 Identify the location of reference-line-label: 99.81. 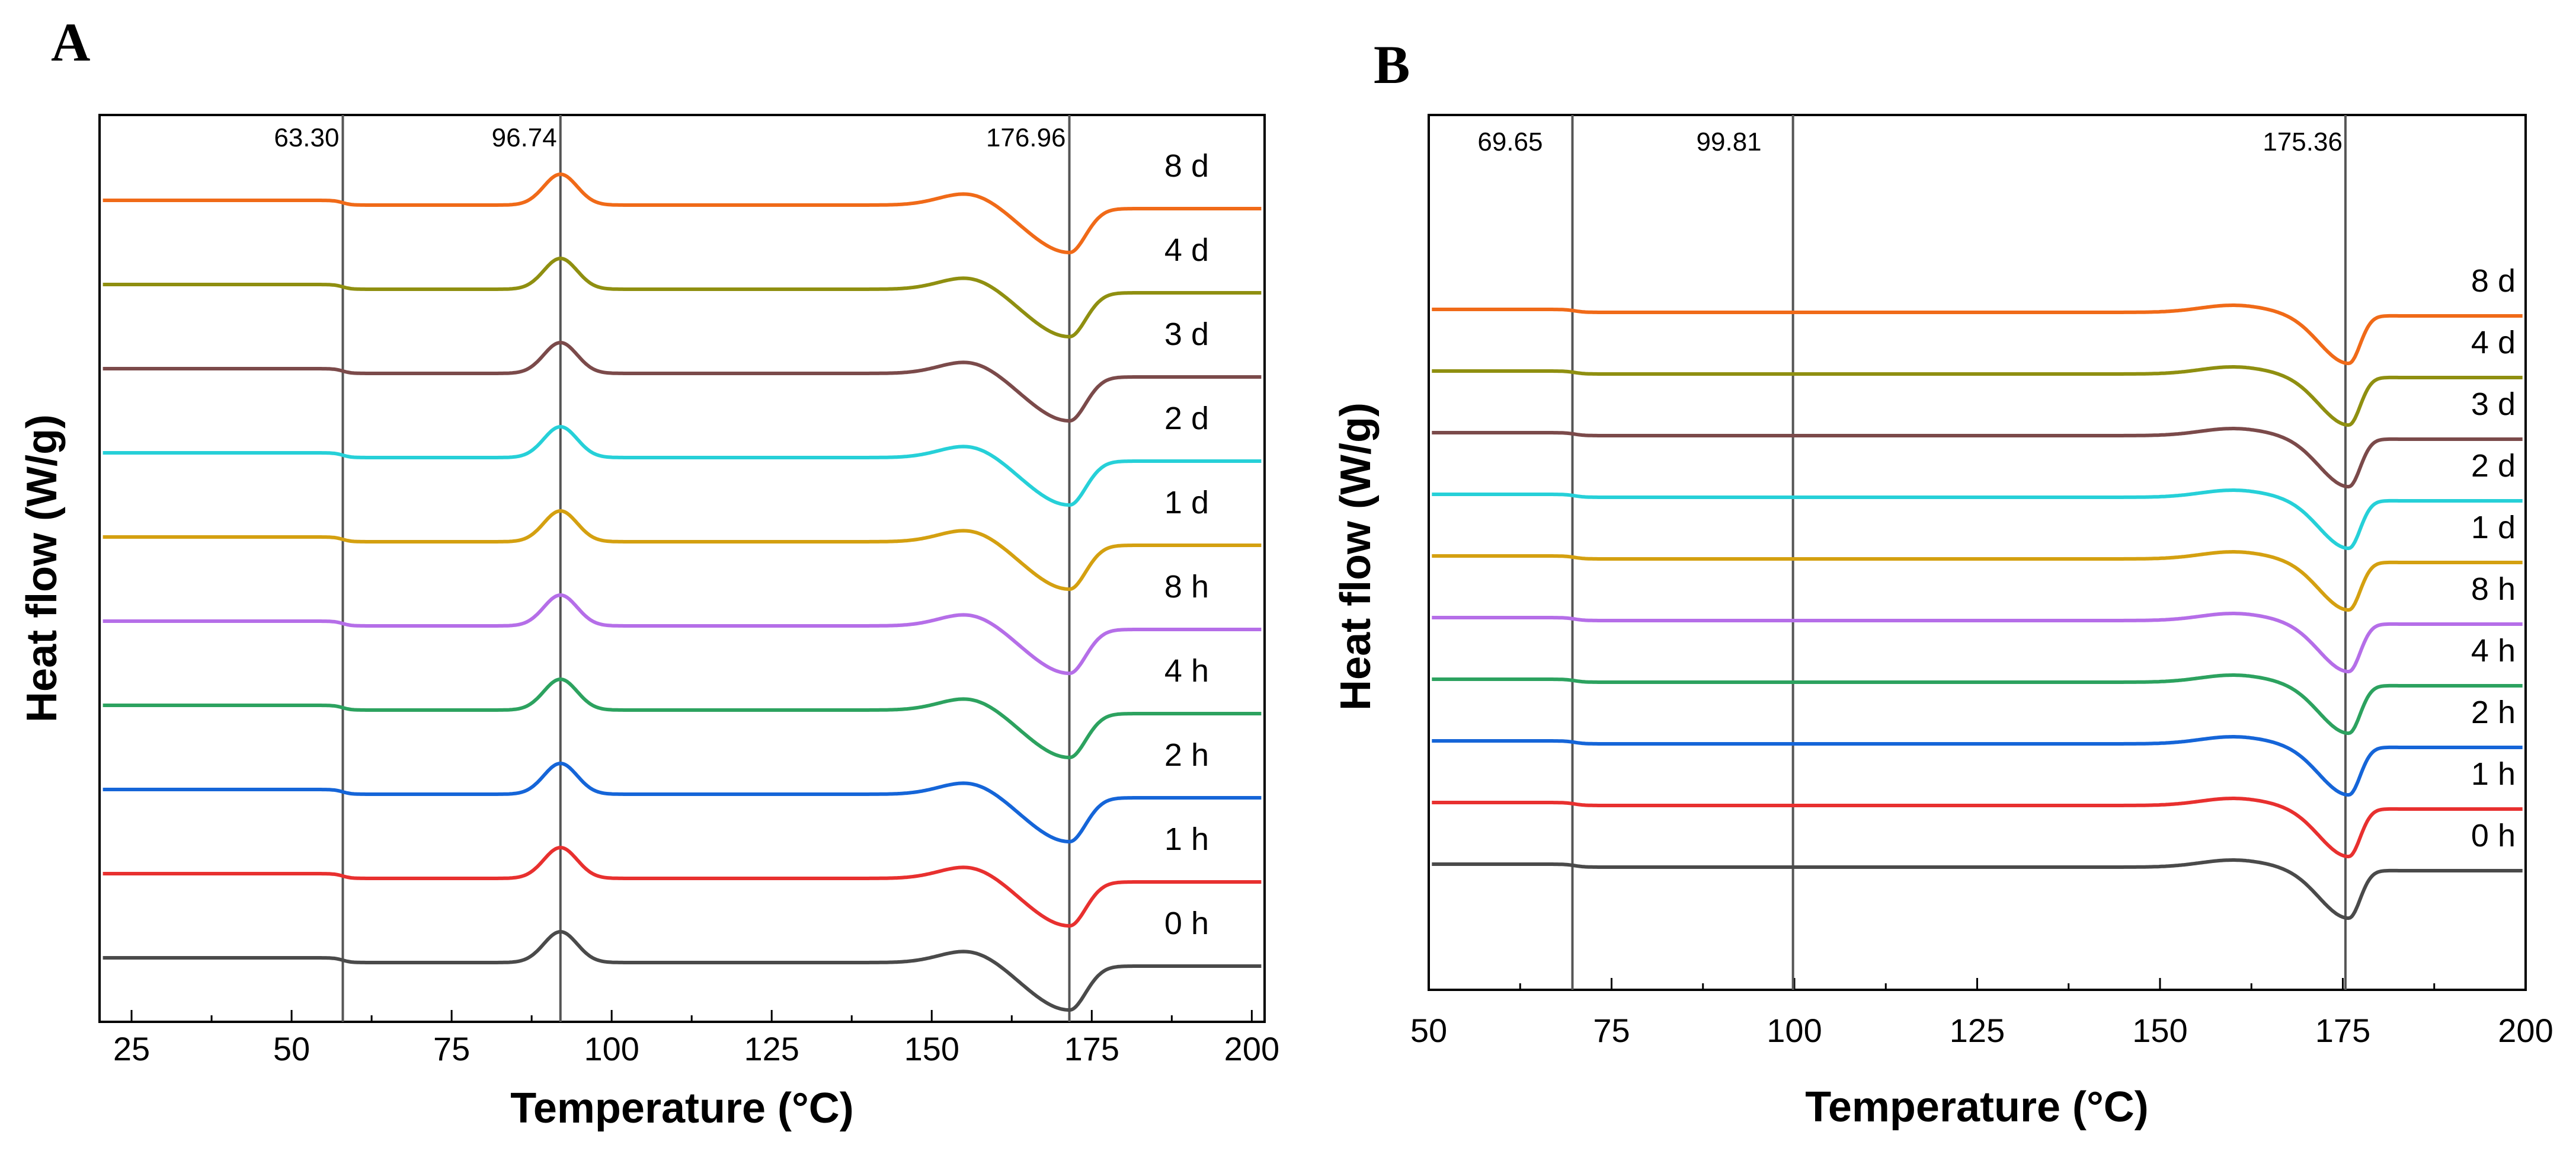
(1729, 141).